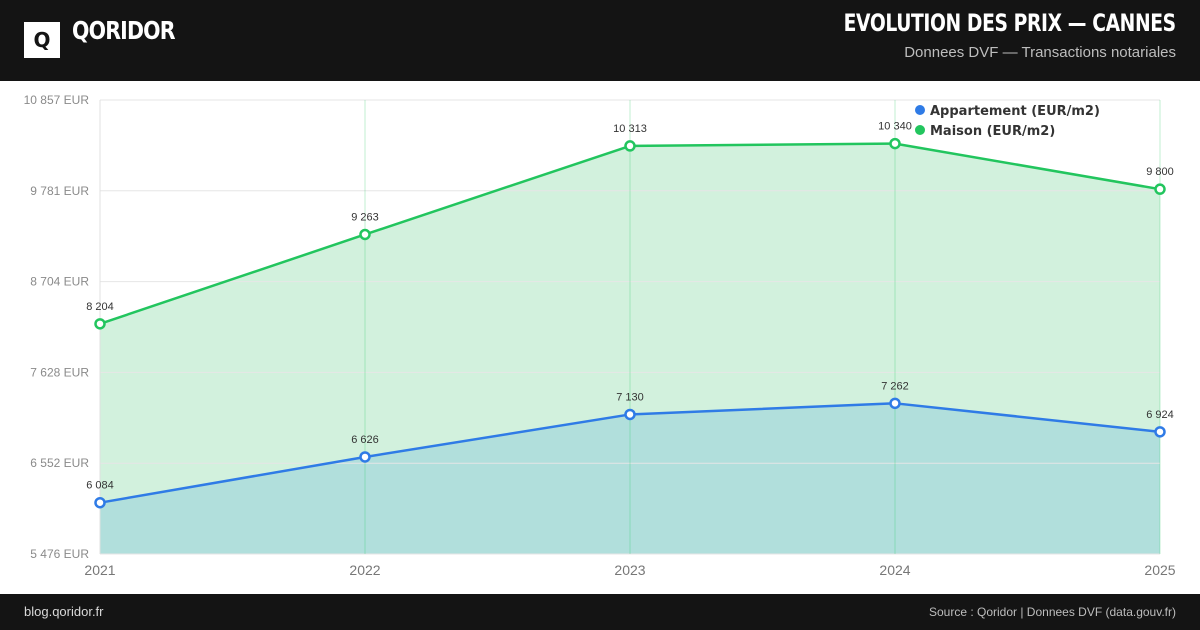 The image size is (1200, 630). What do you see at coordinates (992, 131) in the screenshot?
I see `legend-label: Maison (EUR/m2)` at bounding box center [992, 131].